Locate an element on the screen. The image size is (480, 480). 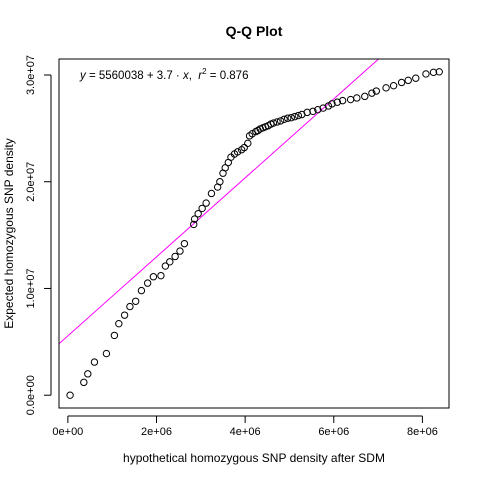
annotation-x-var: x is located at coordinates (186, 76).